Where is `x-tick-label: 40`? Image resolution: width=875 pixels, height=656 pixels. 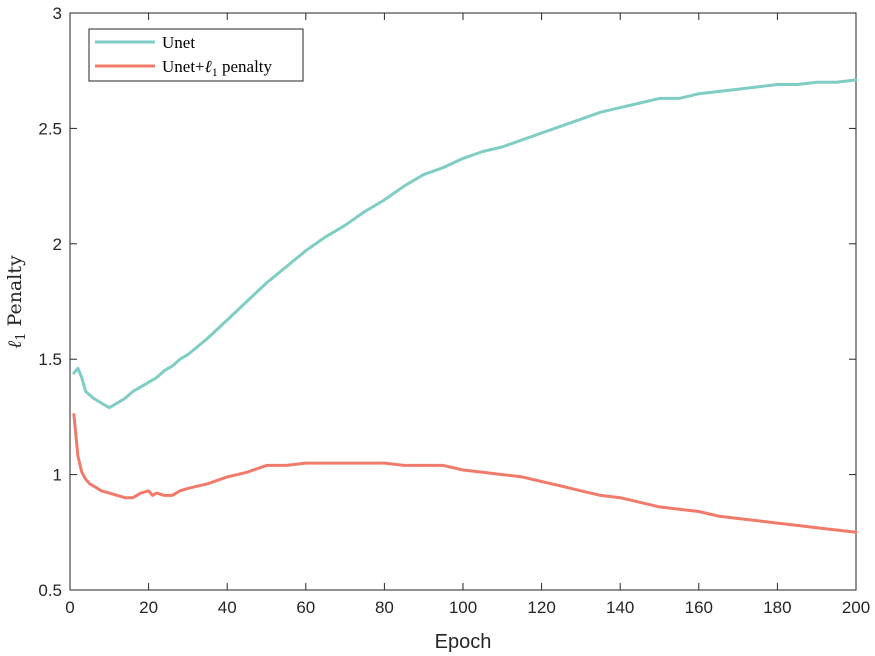 x-tick-label: 40 is located at coordinates (227, 607).